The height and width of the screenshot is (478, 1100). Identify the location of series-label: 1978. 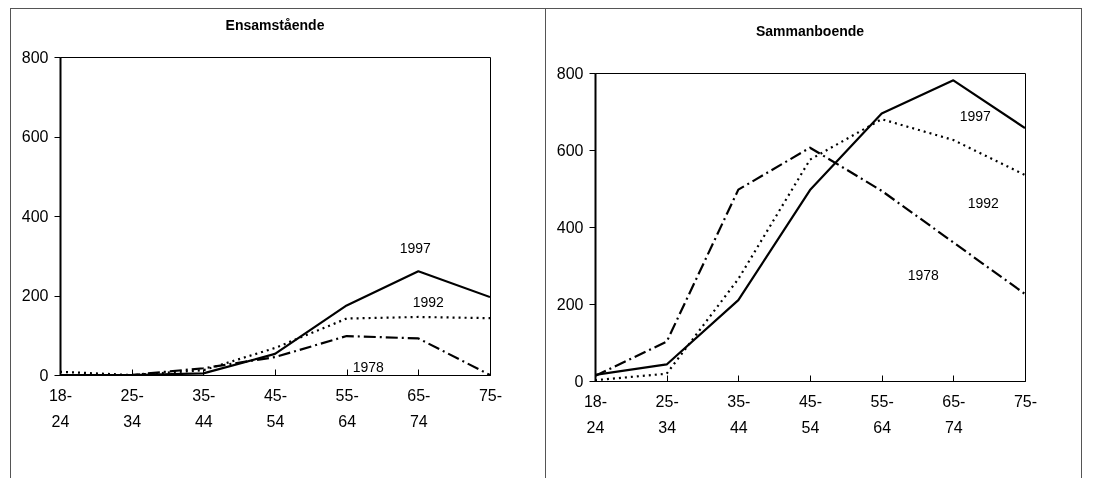
(368, 367).